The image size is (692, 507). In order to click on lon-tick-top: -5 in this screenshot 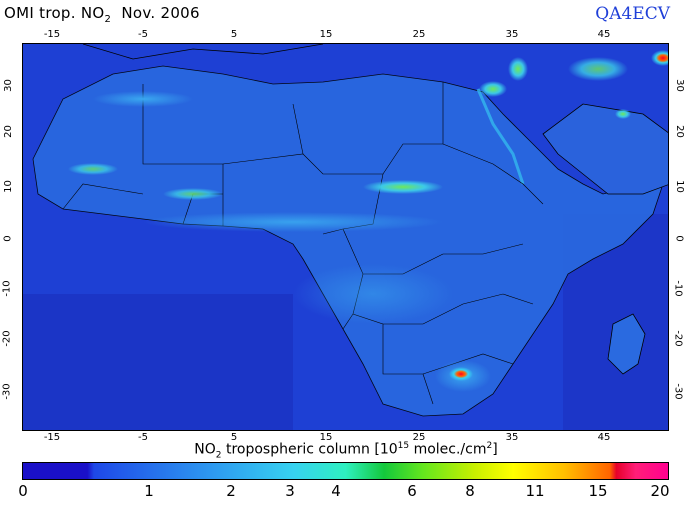, I will do `click(143, 34)`.